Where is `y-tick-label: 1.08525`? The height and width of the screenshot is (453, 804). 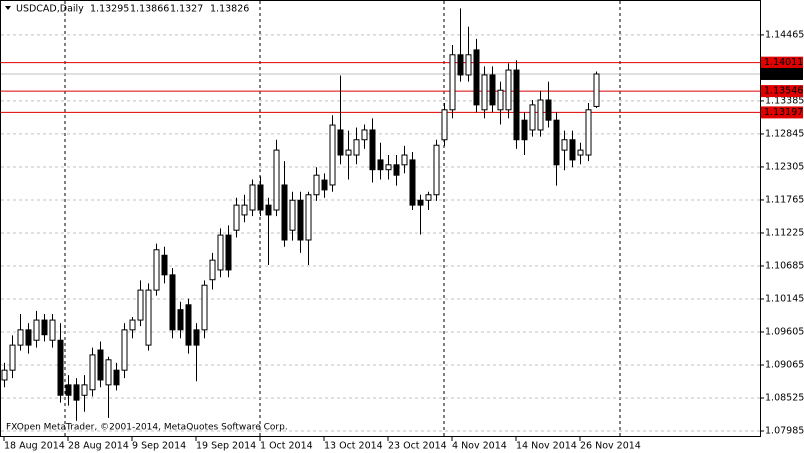 y-tick-label: 1.08525 is located at coordinates (784, 398).